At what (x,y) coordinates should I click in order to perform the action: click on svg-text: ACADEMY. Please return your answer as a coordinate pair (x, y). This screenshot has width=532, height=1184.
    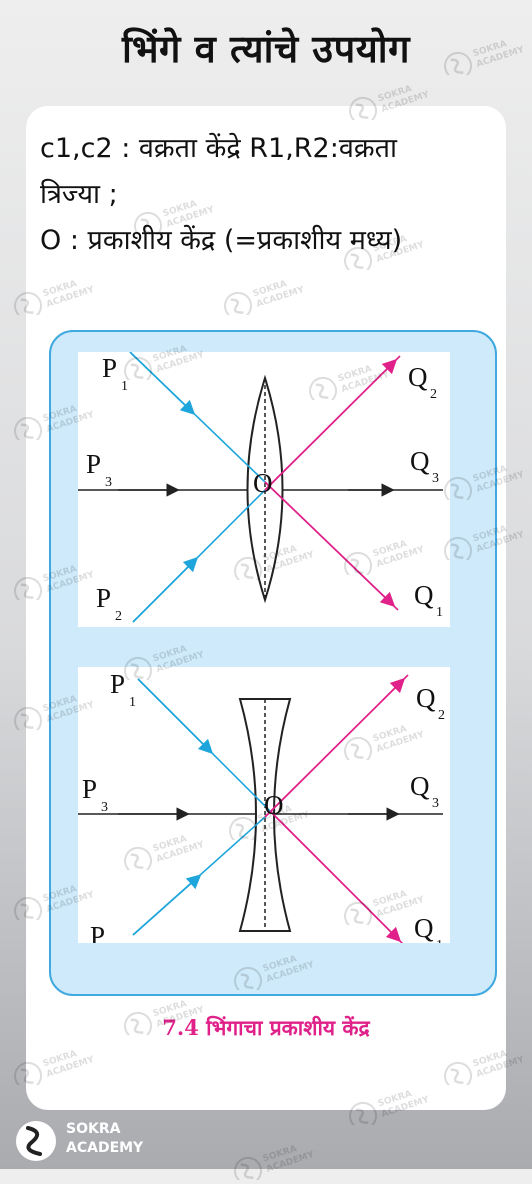
    Looking at the image, I should click on (290, 1162).